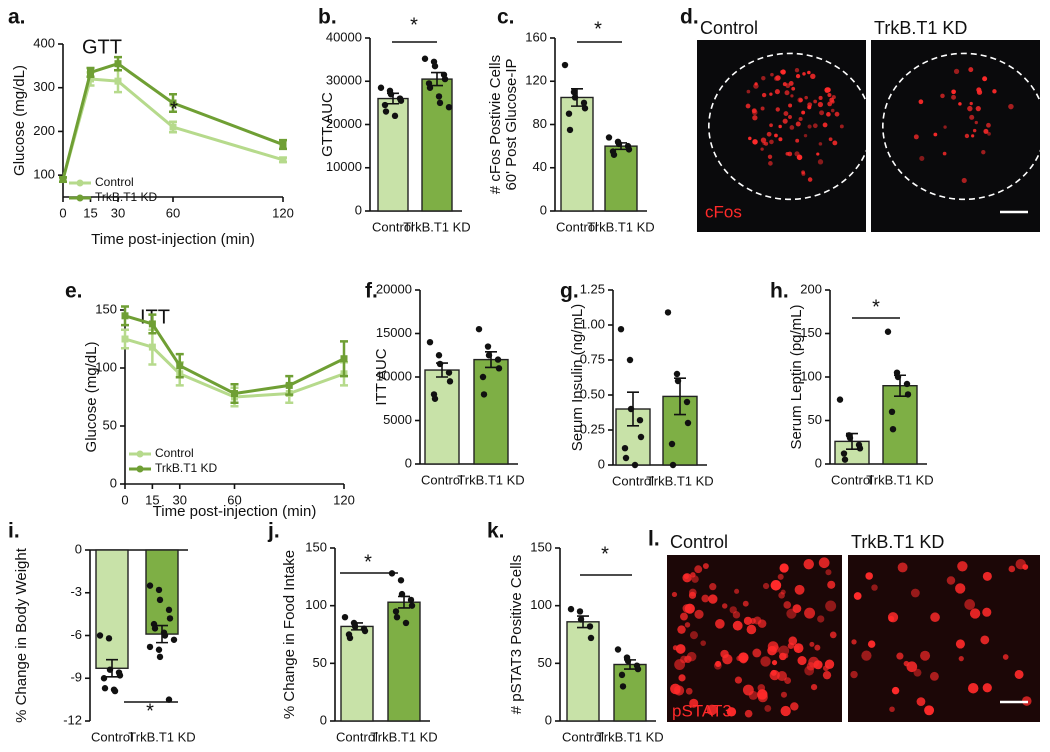 The height and width of the screenshot is (752, 1050). I want to click on panel-letter: l., so click(654, 539).